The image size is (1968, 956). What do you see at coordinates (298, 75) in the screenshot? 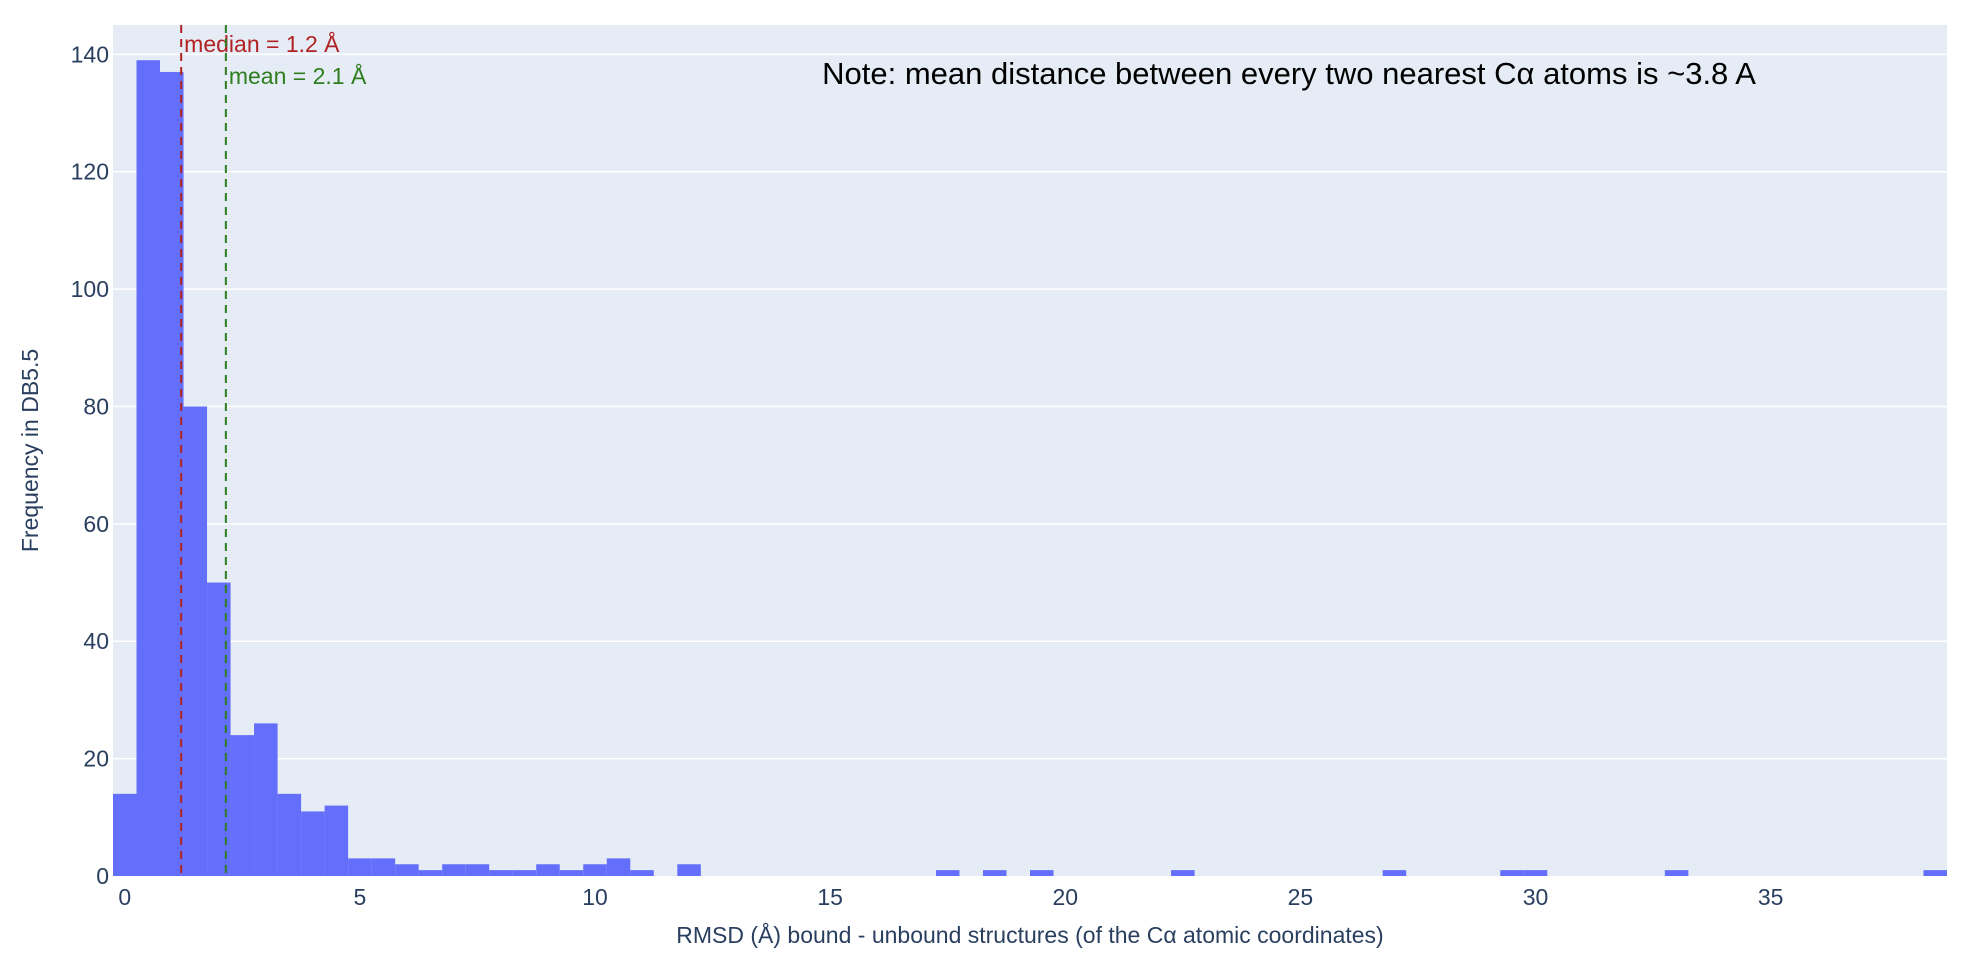
I see `reference-line-label: mean = 2.1 Å` at bounding box center [298, 75].